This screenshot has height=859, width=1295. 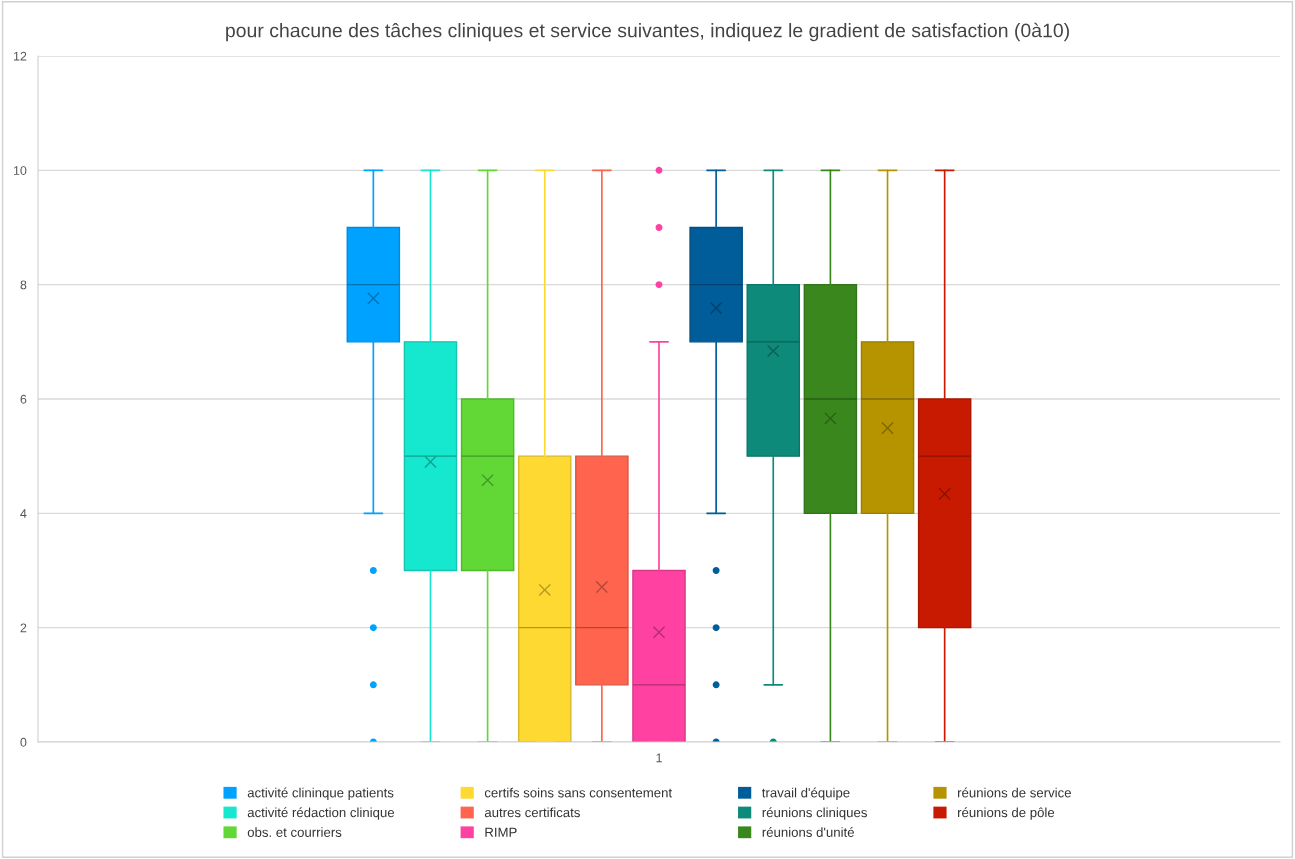 I want to click on legend-label: travail d'équipe, so click(x=806, y=794).